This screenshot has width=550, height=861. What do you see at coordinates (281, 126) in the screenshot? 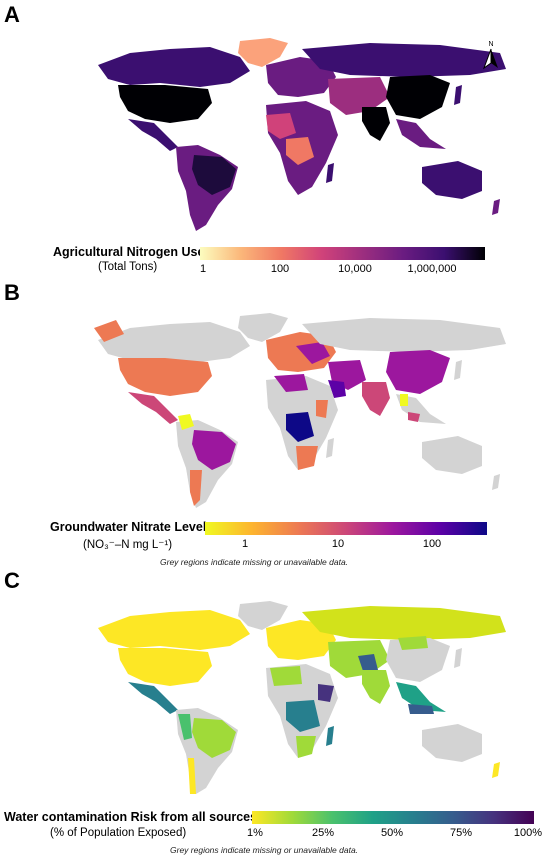
I see `region-west-africa` at bounding box center [281, 126].